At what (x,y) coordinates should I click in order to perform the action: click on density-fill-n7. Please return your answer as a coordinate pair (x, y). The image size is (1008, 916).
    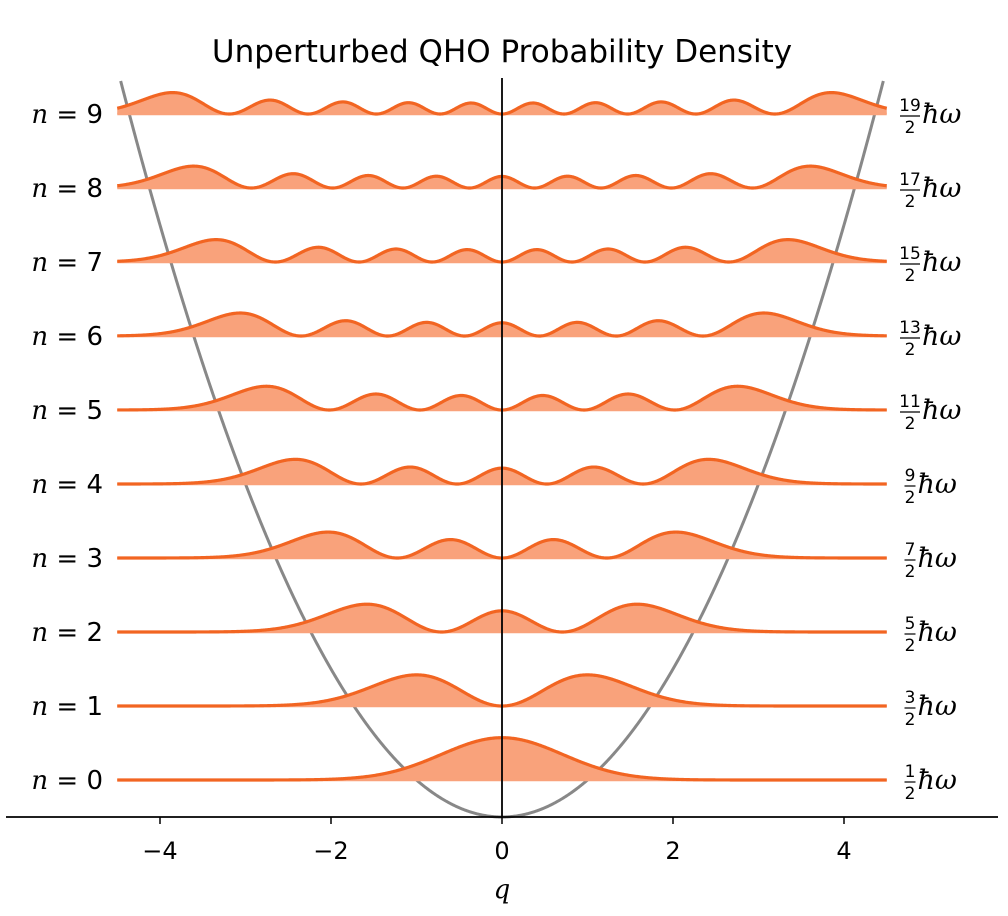
    Looking at the image, I should click on (502, 250).